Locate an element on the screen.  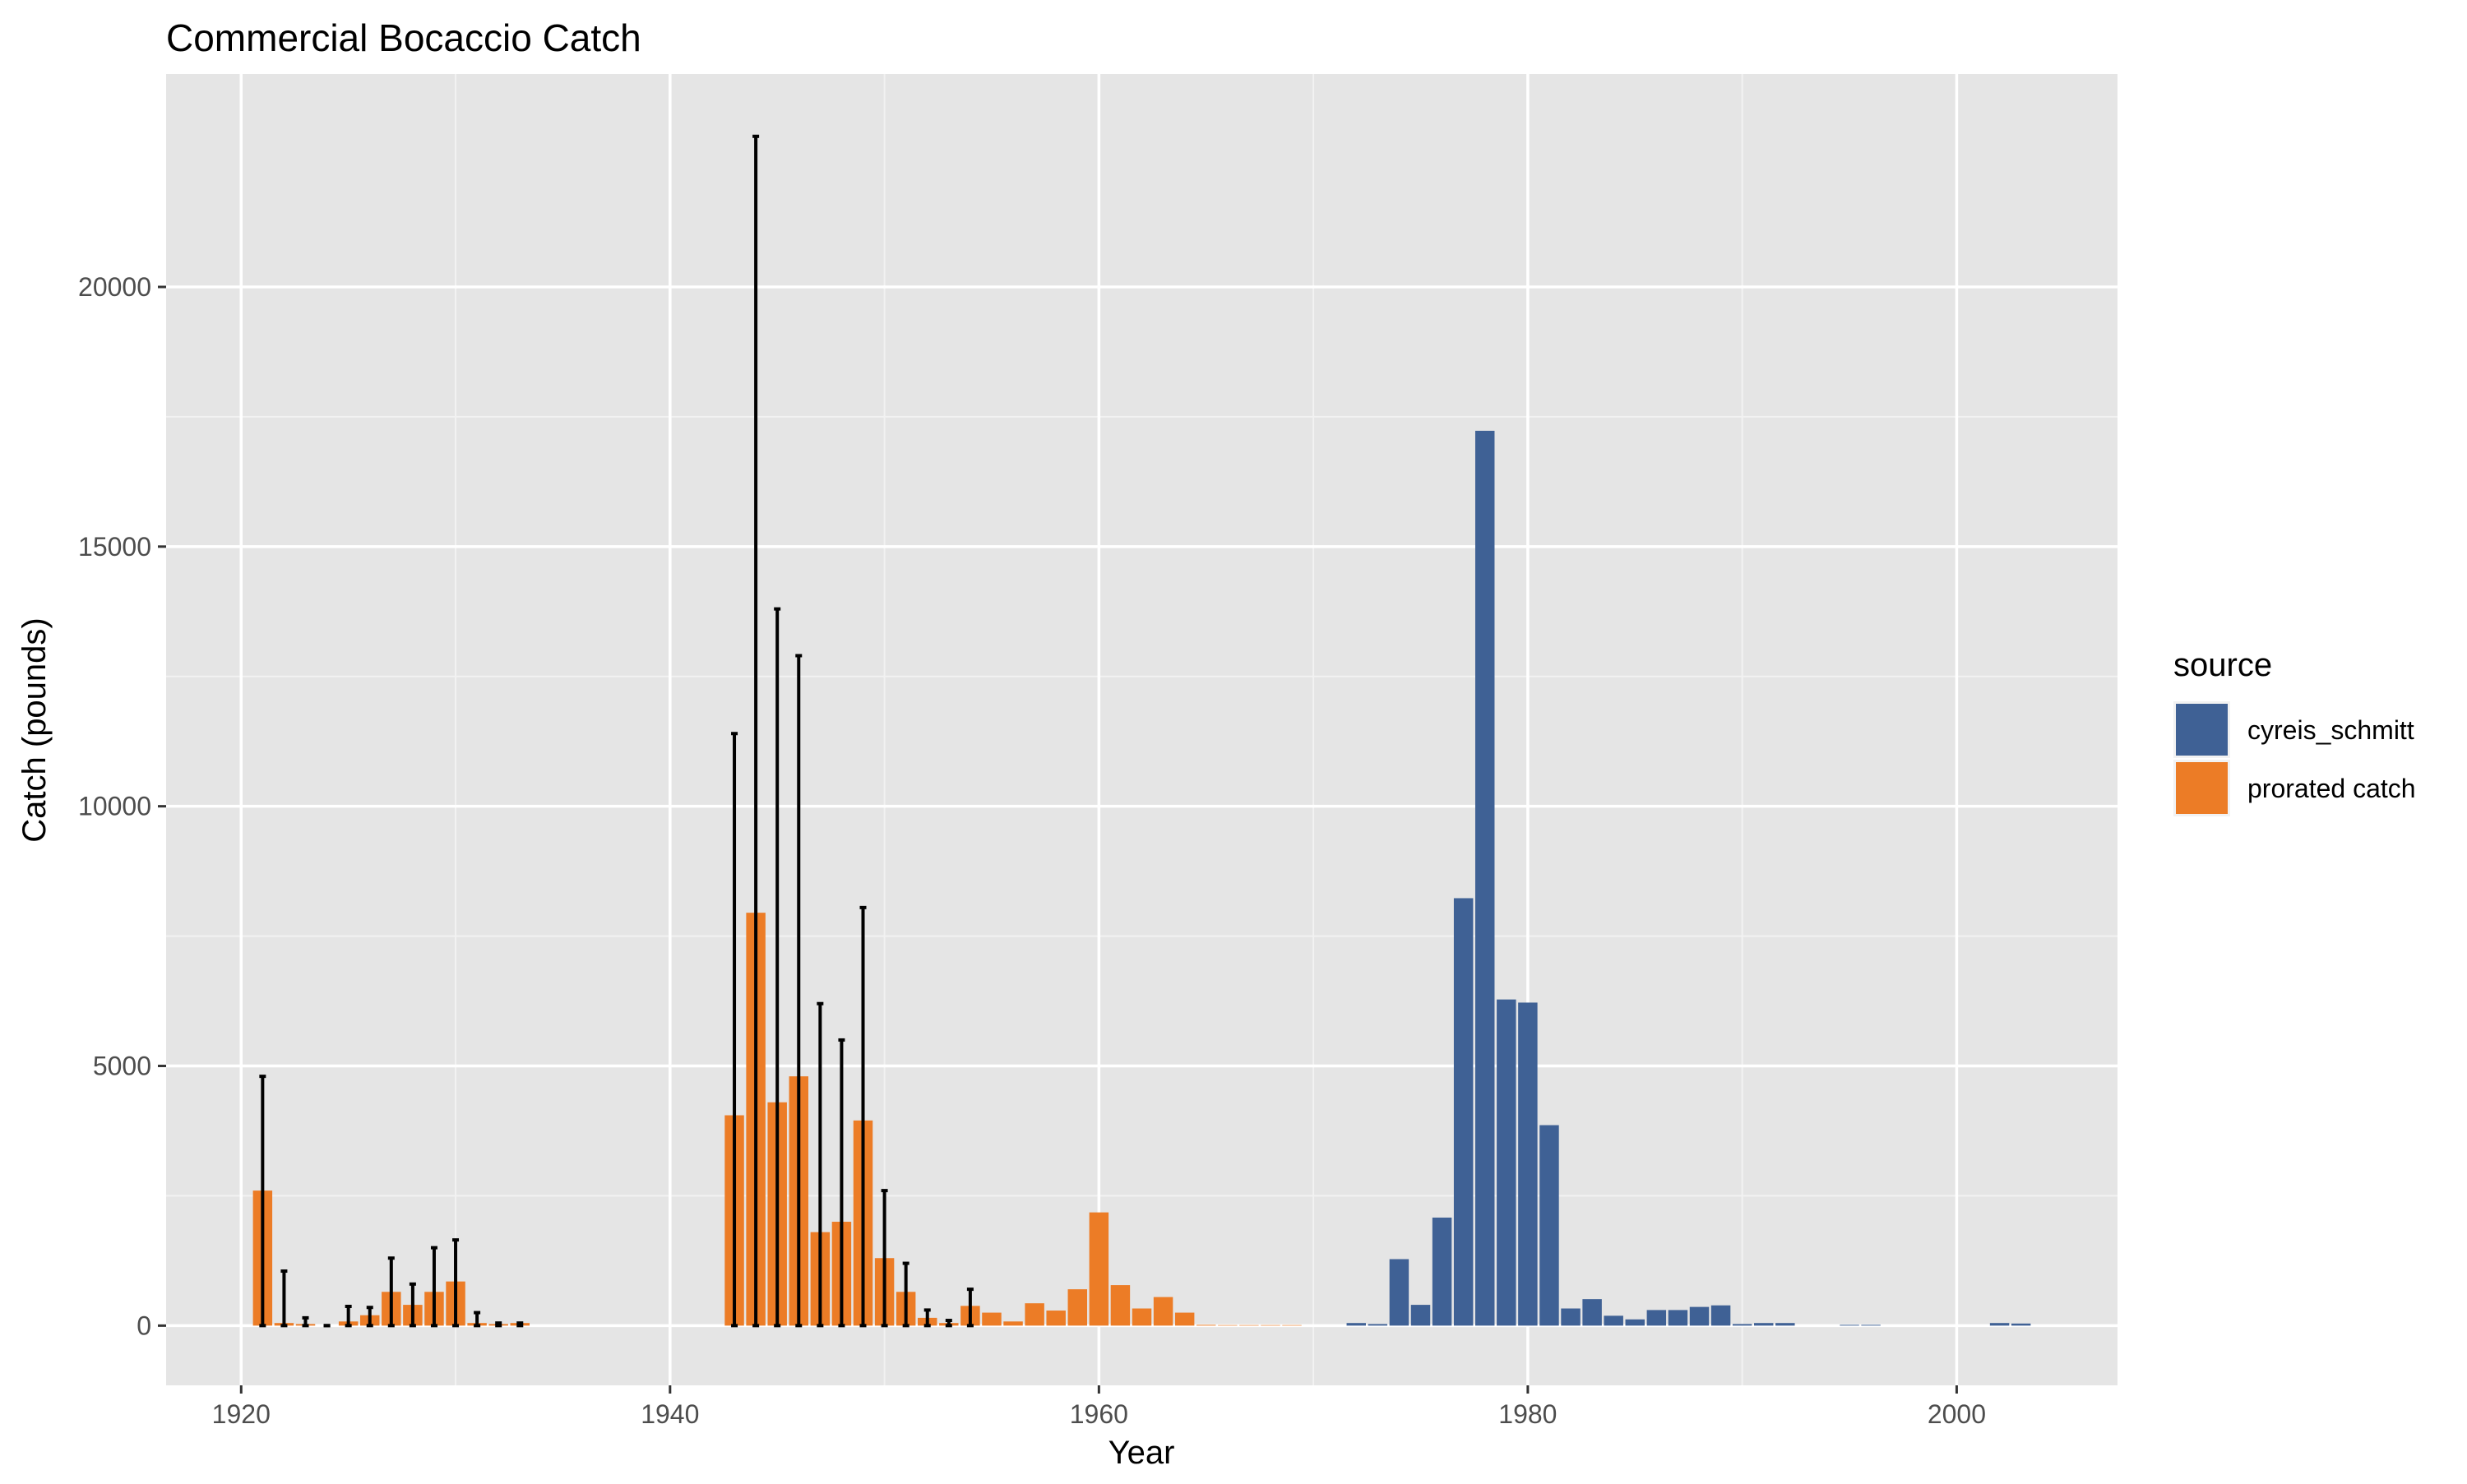
y-tick-label: 20000 is located at coordinates (115, 287).